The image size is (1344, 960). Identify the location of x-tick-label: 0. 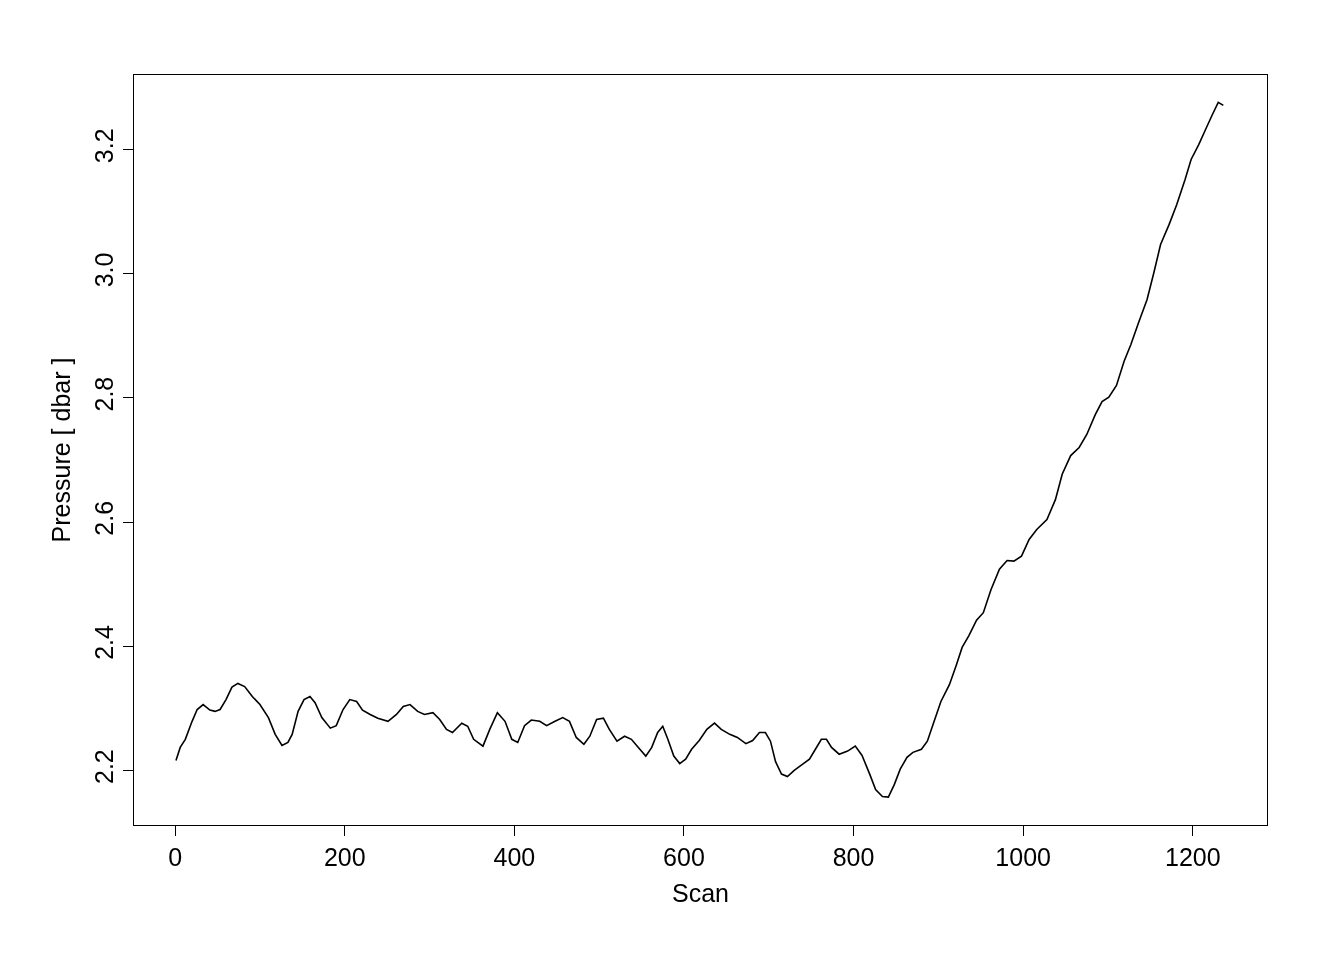
(175, 857).